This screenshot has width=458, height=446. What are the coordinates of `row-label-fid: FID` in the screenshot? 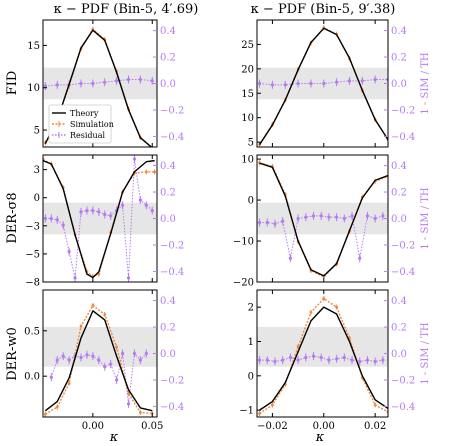 It's located at (12, 83).